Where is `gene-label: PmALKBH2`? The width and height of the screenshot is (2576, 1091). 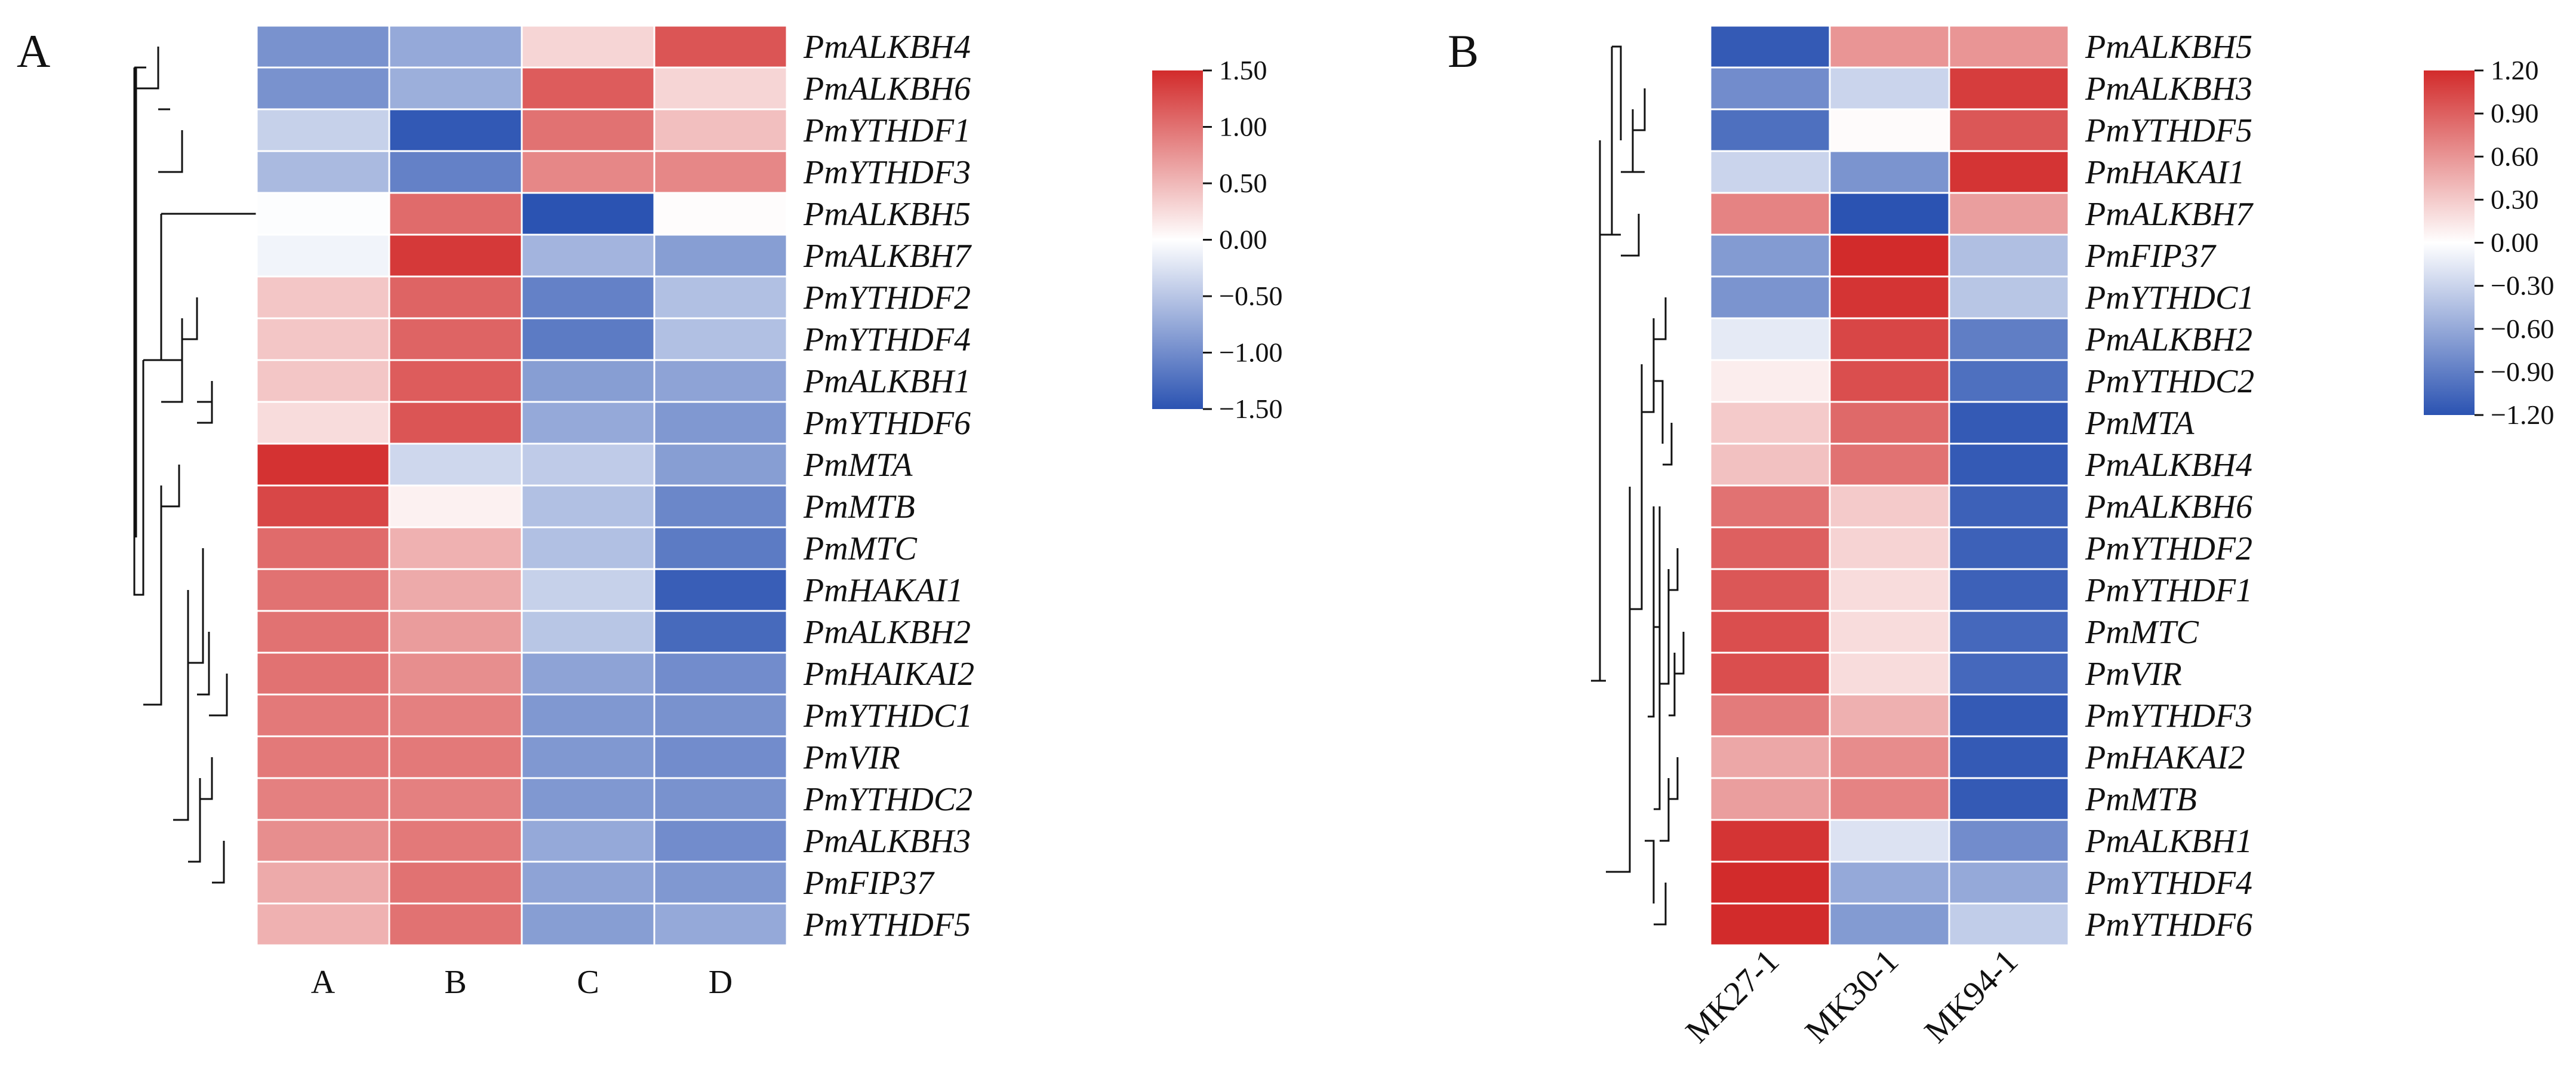 gene-label: PmALKBH2 is located at coordinates (2168, 339).